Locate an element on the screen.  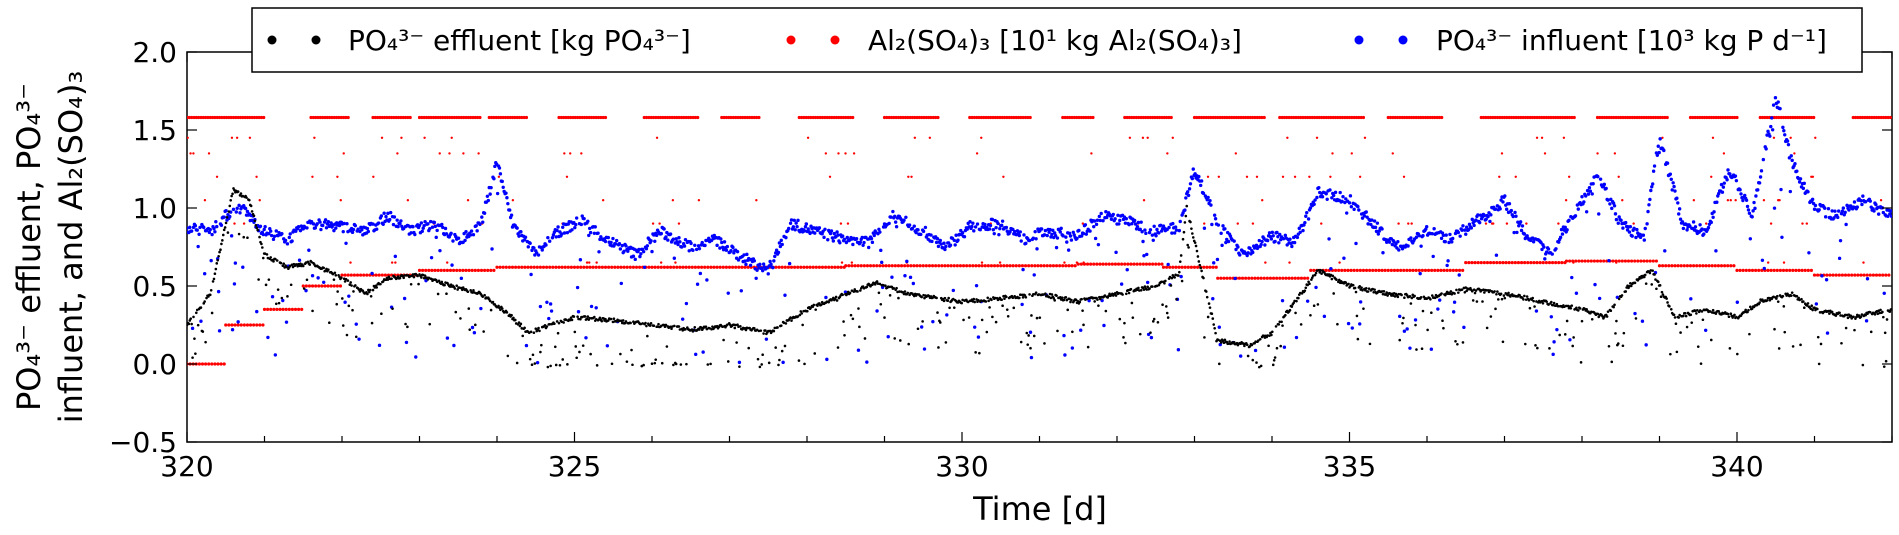
legend-marker-alum is located at coordinates (791, 40).